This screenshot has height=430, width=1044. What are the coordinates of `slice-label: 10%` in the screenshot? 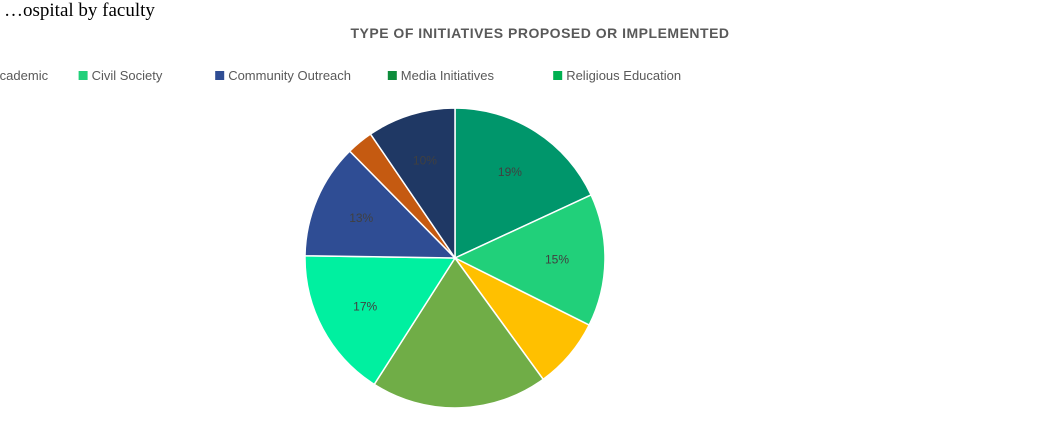 It's located at (425, 161).